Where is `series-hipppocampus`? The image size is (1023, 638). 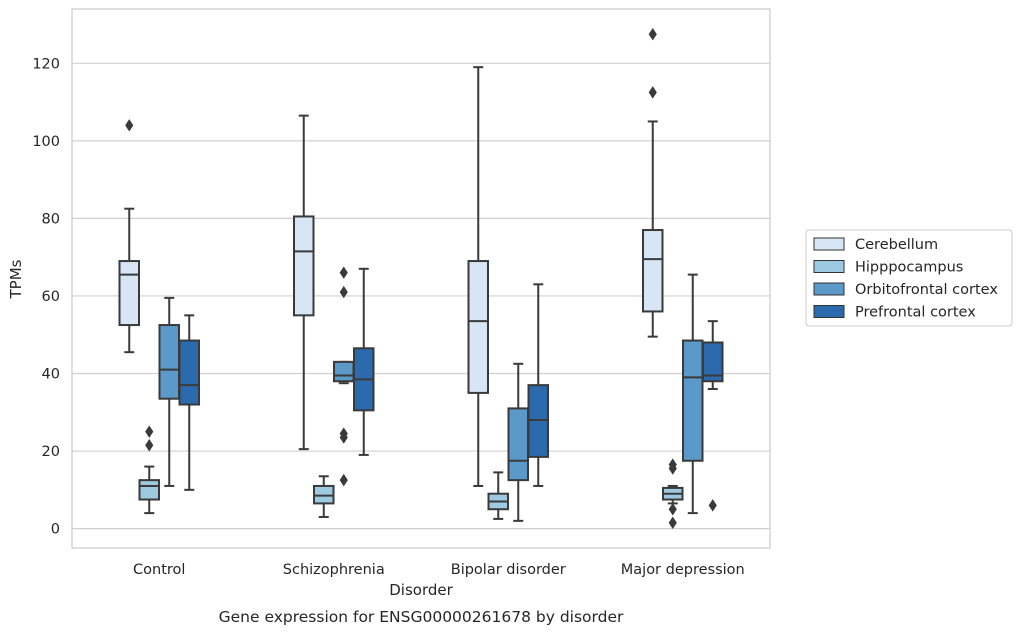
series-hipppocampus is located at coordinates (411, 477).